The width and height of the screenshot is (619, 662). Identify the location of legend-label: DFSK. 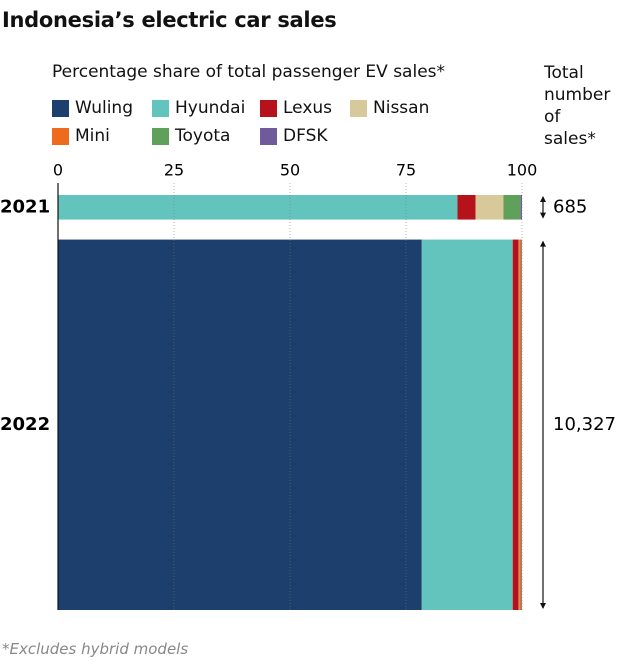
(305, 136).